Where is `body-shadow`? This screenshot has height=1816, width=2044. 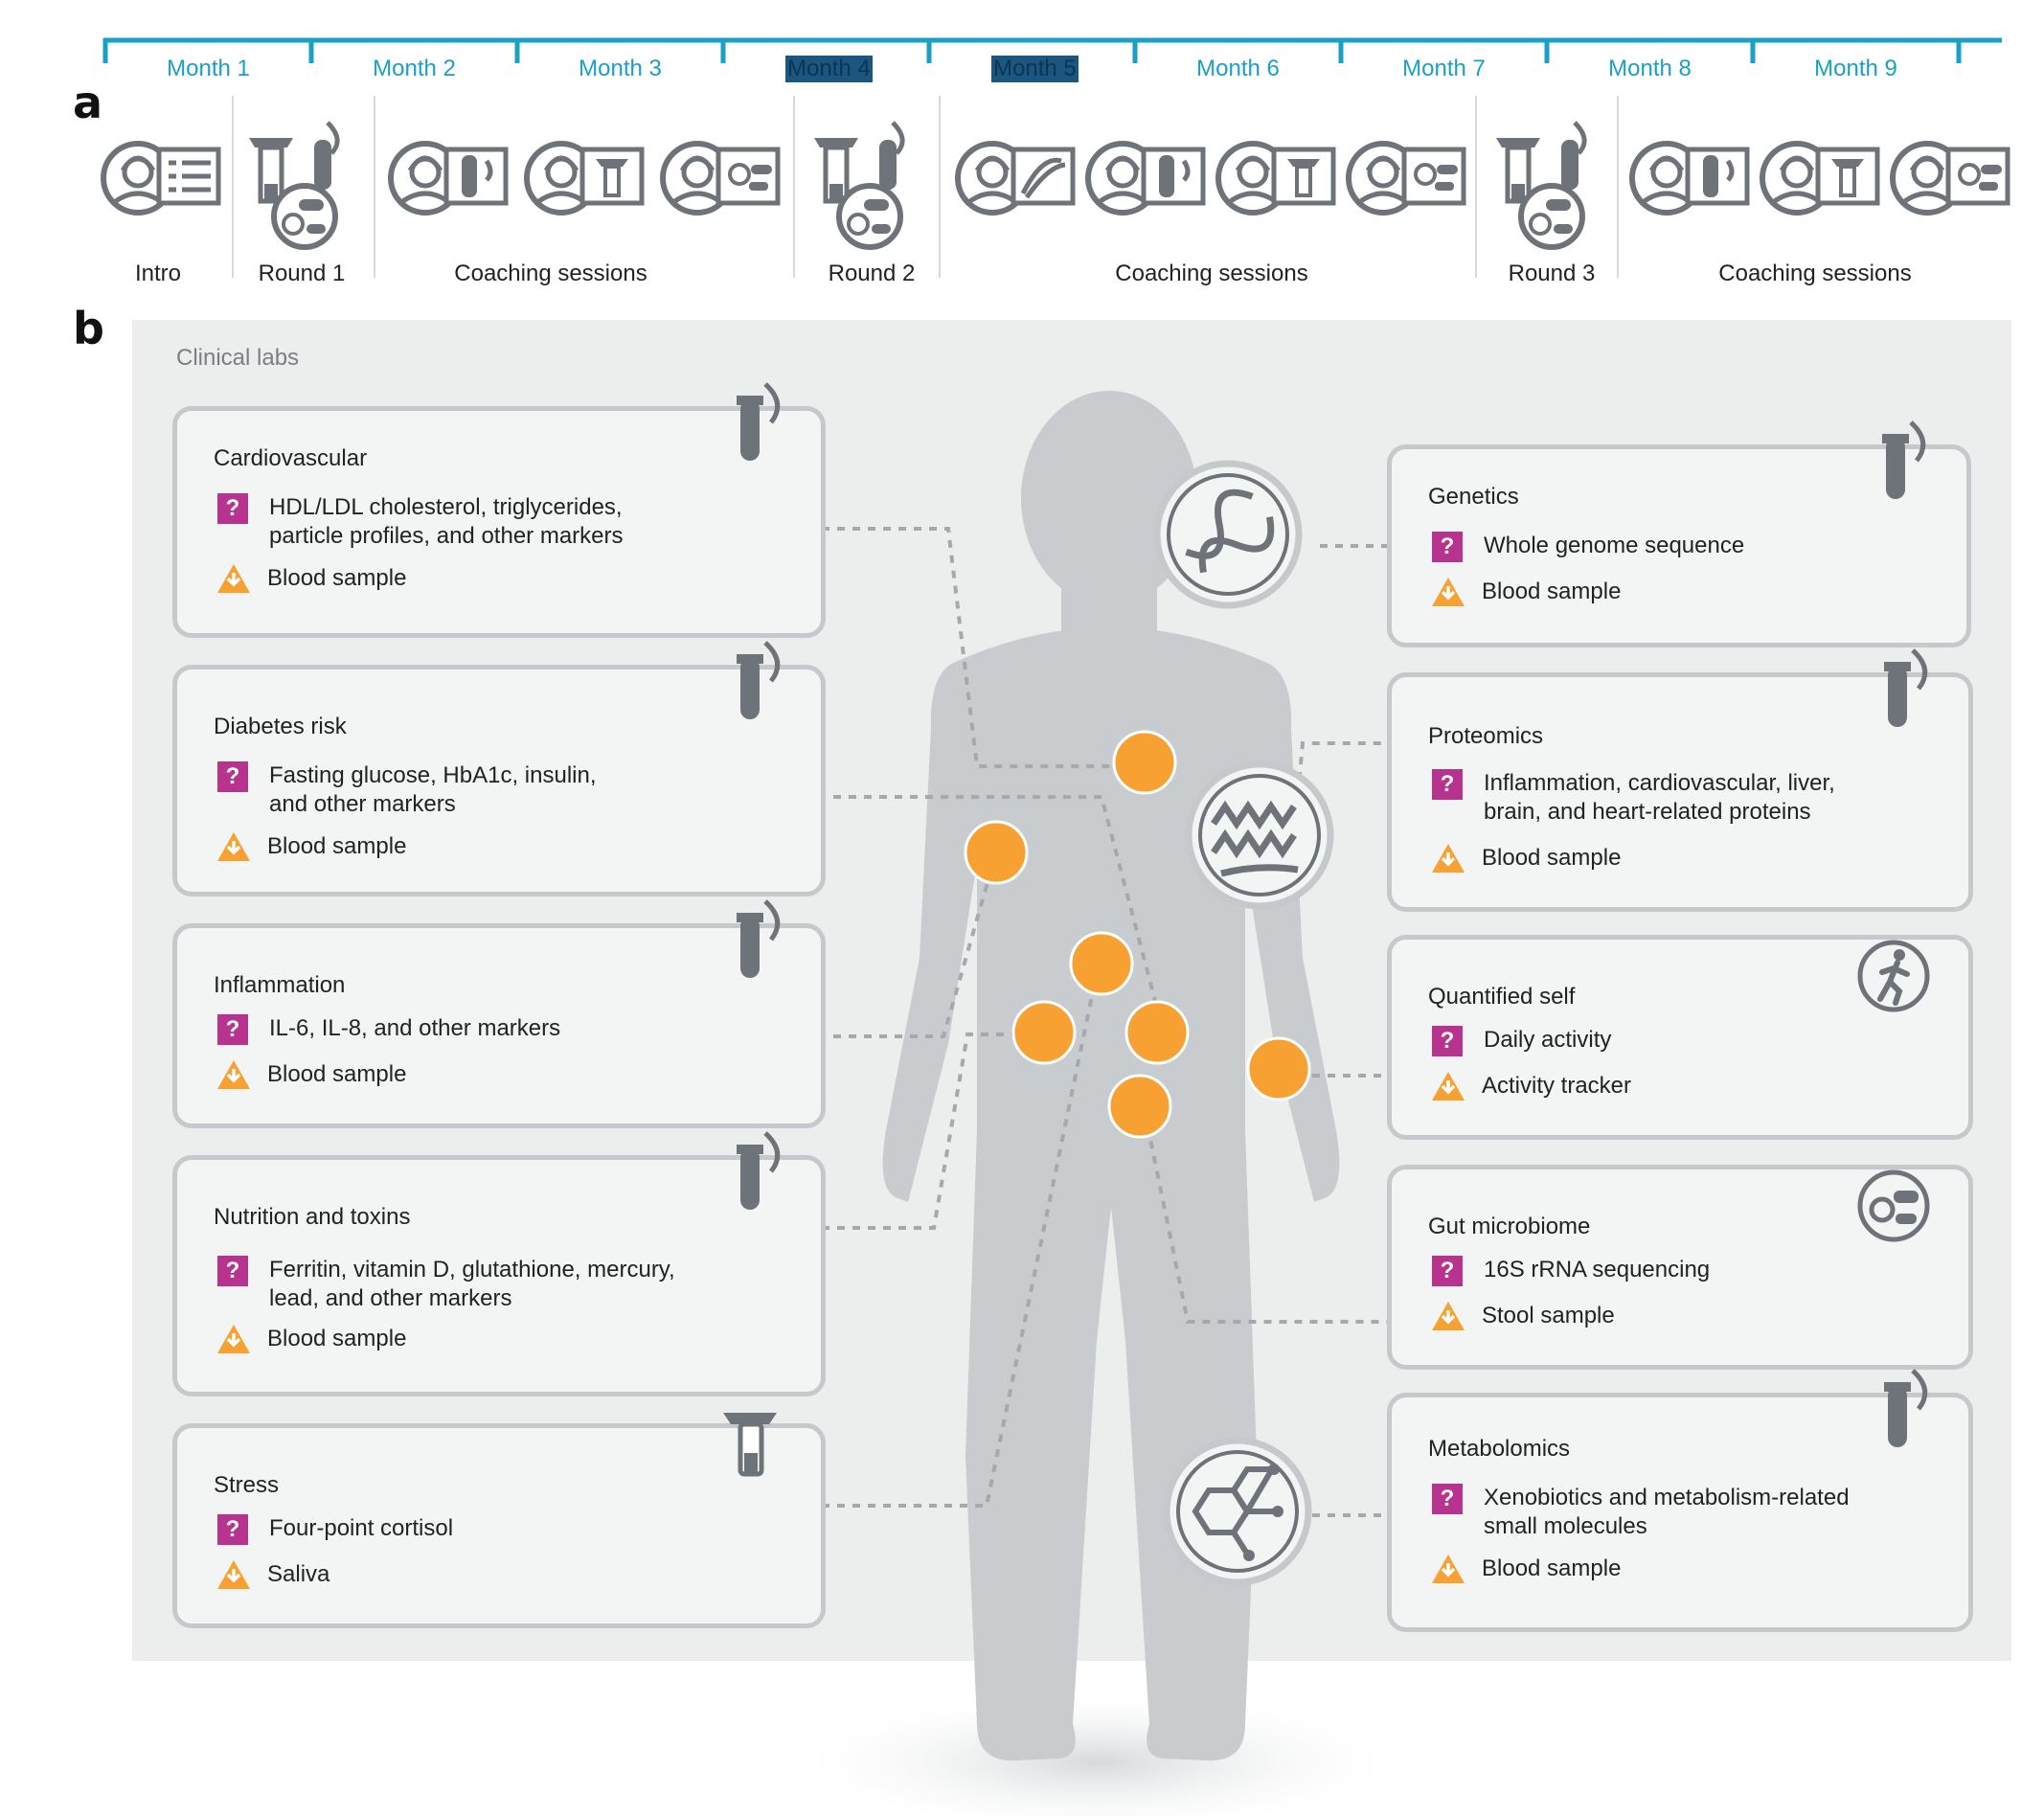 body-shadow is located at coordinates (1096, 1755).